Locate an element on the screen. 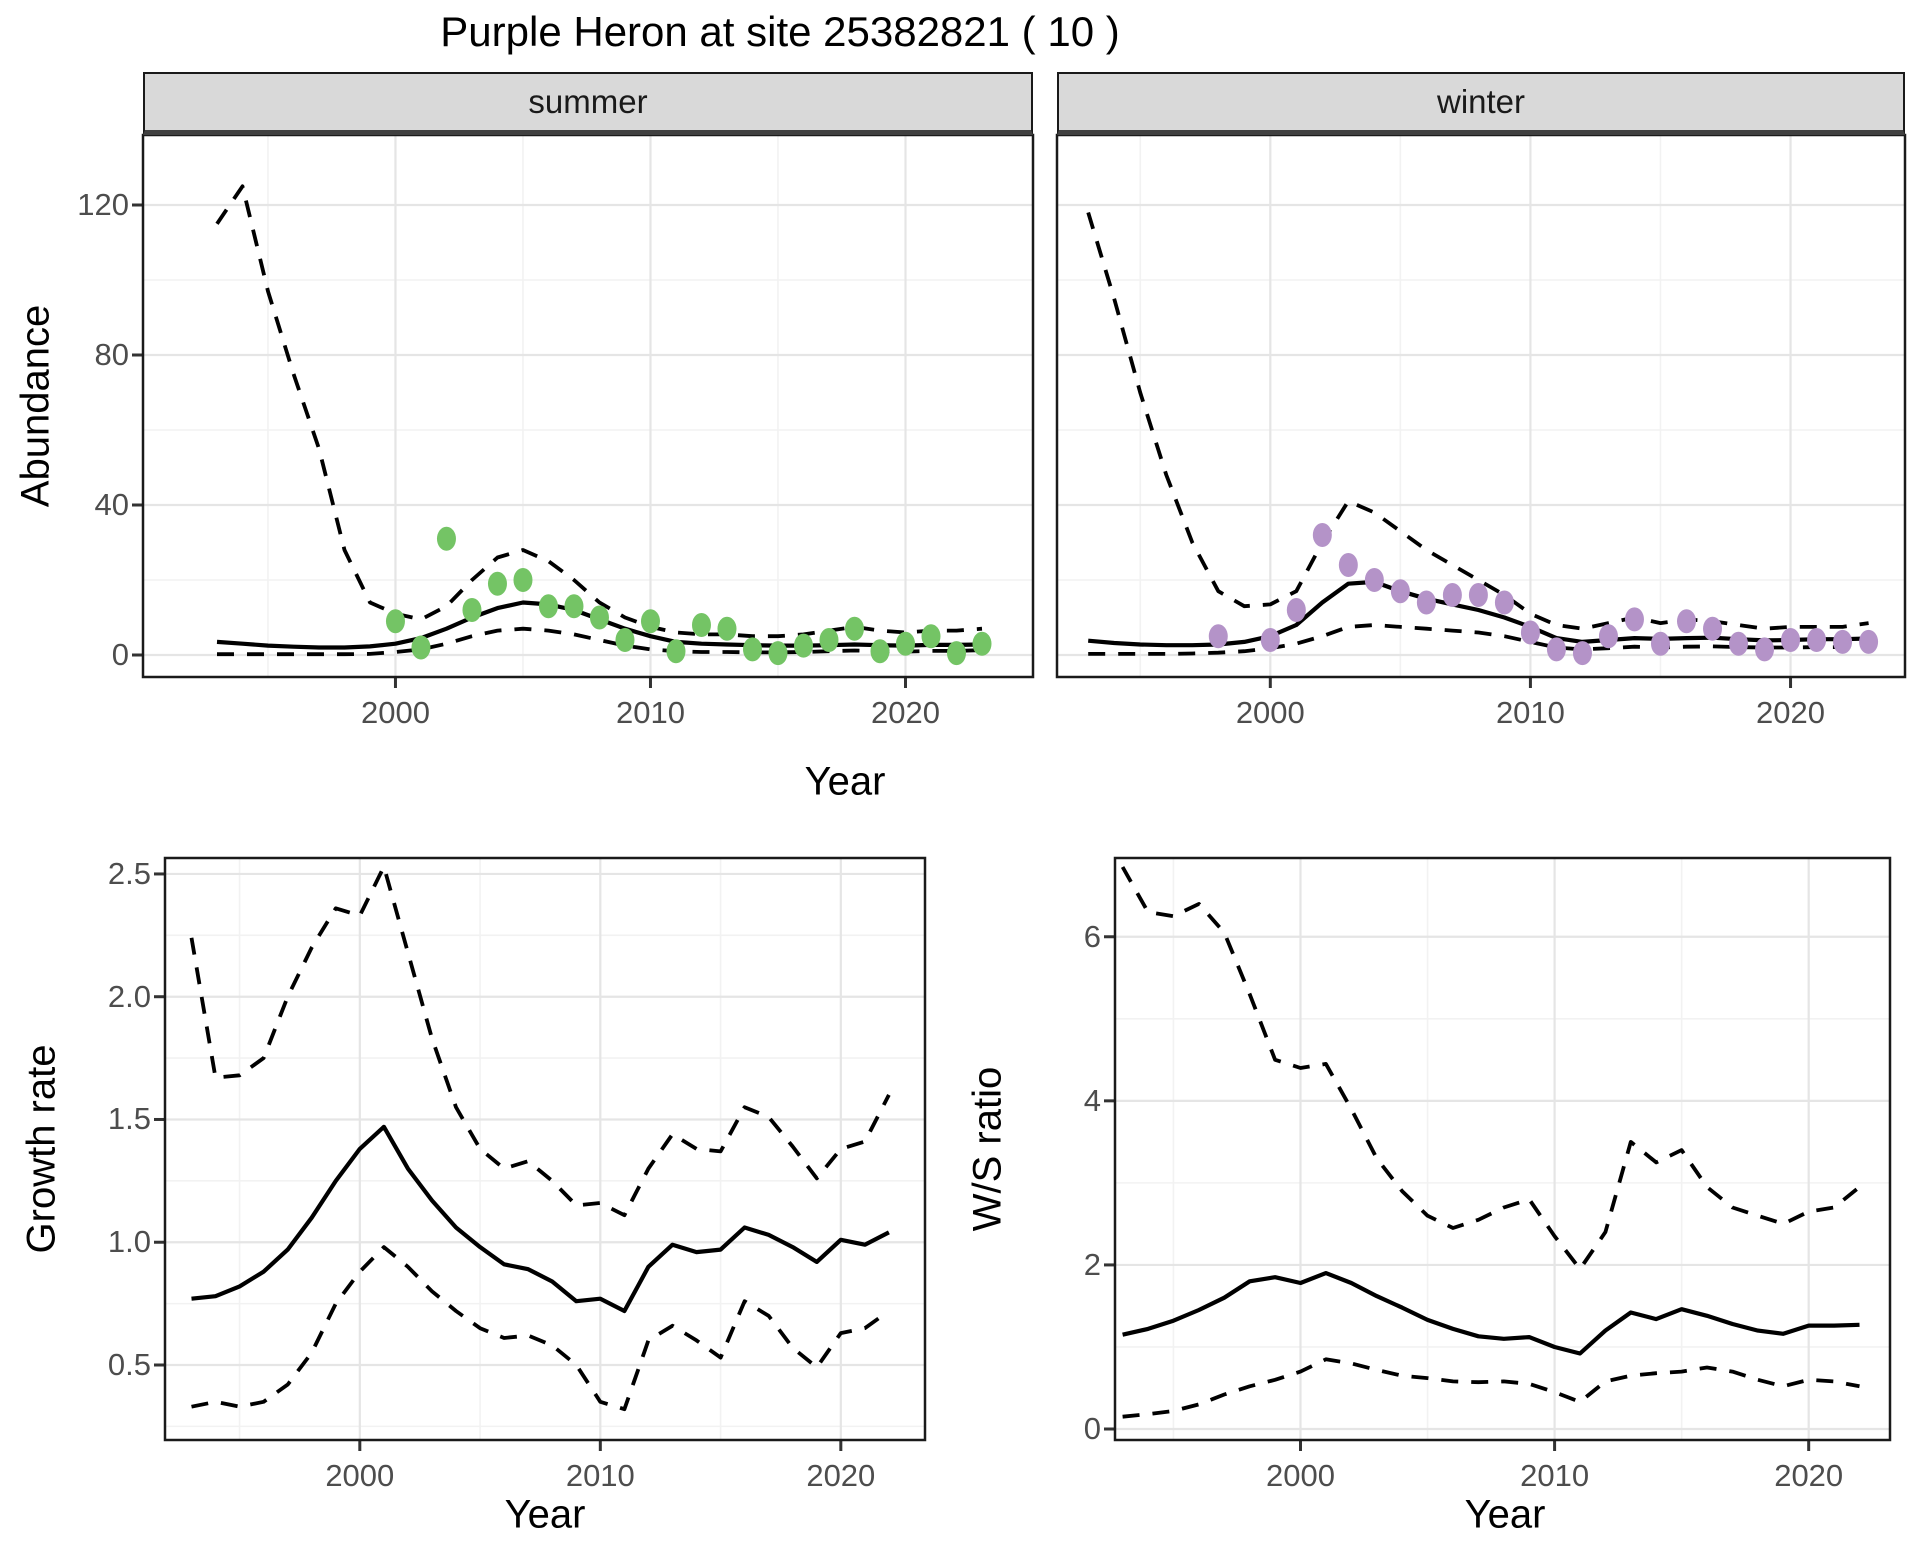  y-tick-label: 1.0 is located at coordinates (129, 1242).